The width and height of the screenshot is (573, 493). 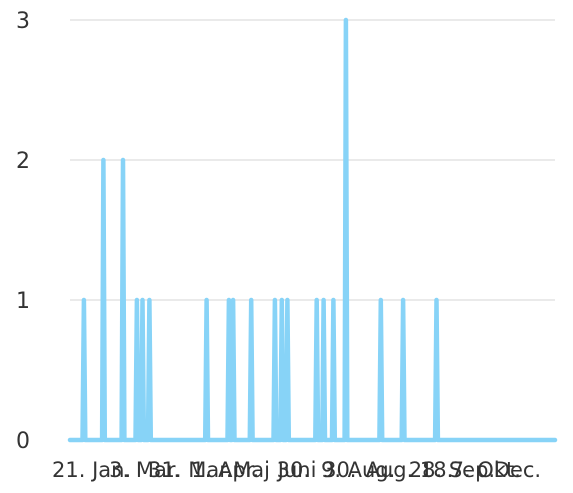 I want to click on x-tick-label: Aug. 18., so click(x=410, y=470).